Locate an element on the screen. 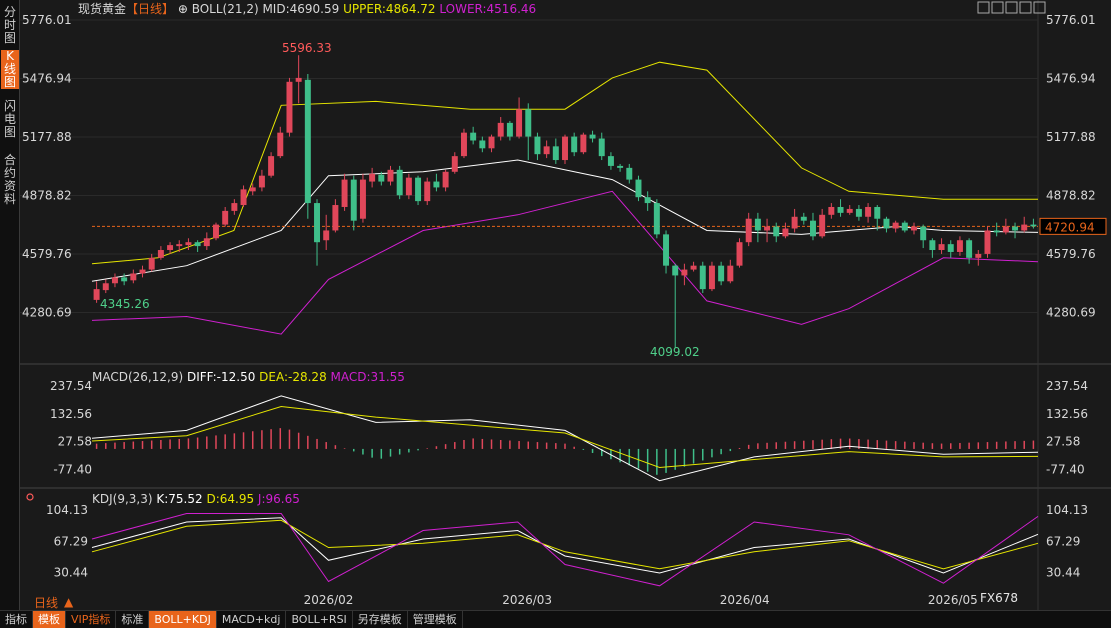 Image resolution: width=1111 pixels, height=628 pixels. price-tick-left-4: 4579.76 is located at coordinates (47, 254).